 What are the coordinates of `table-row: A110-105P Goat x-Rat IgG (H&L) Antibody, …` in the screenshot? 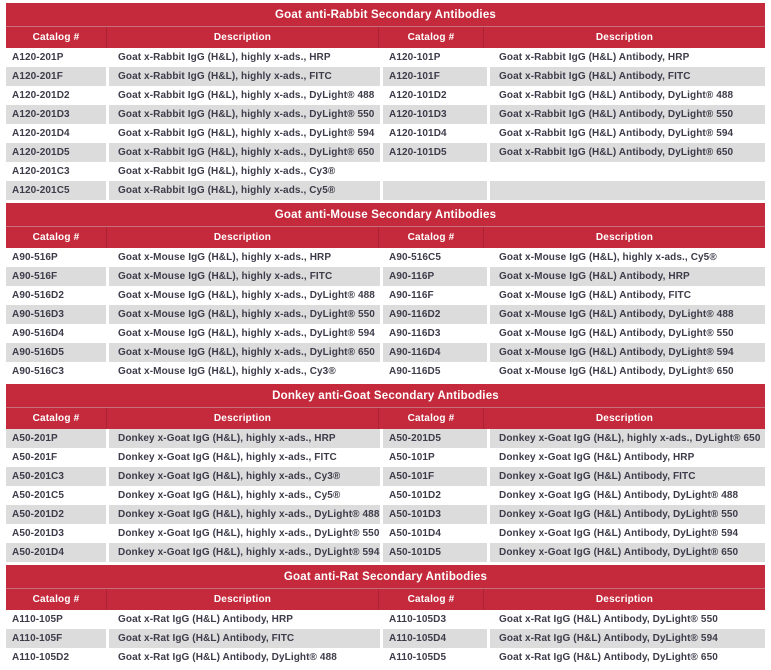 It's located at (385, 619).